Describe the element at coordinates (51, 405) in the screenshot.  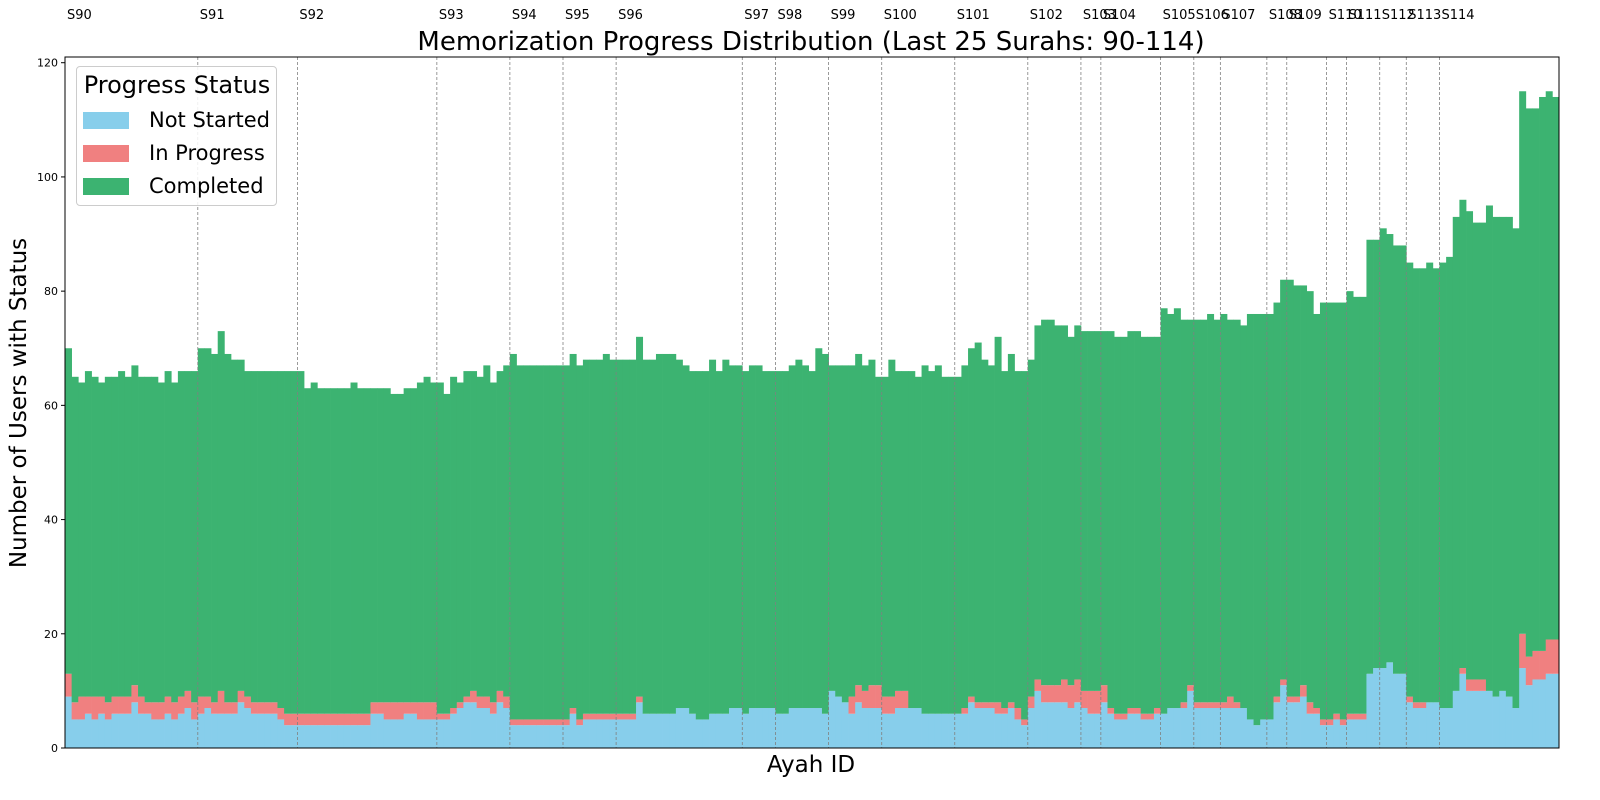
I see `y-tick-label: 60` at that location.